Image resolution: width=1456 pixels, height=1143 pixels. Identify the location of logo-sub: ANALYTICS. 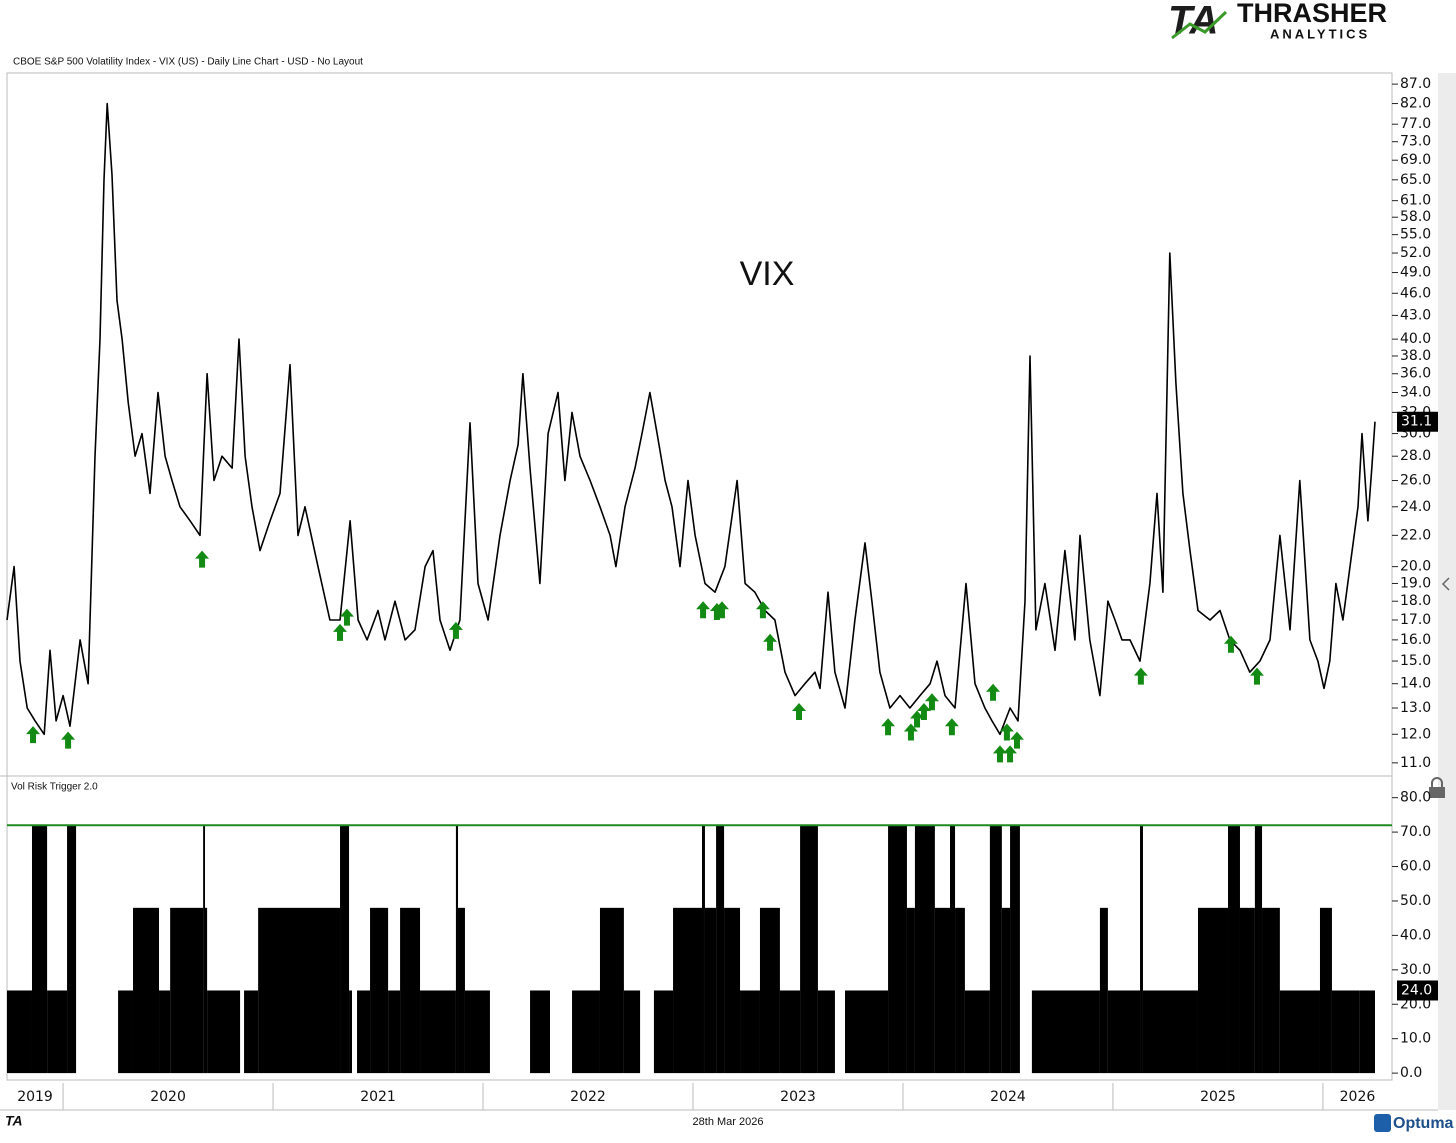
(1320, 33).